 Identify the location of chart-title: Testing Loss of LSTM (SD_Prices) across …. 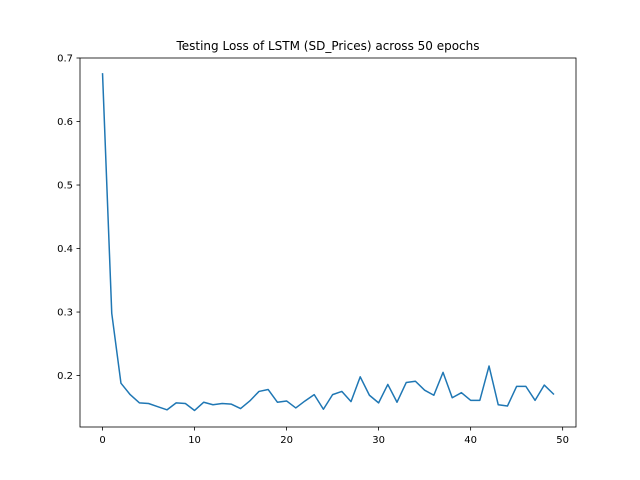
(327, 46).